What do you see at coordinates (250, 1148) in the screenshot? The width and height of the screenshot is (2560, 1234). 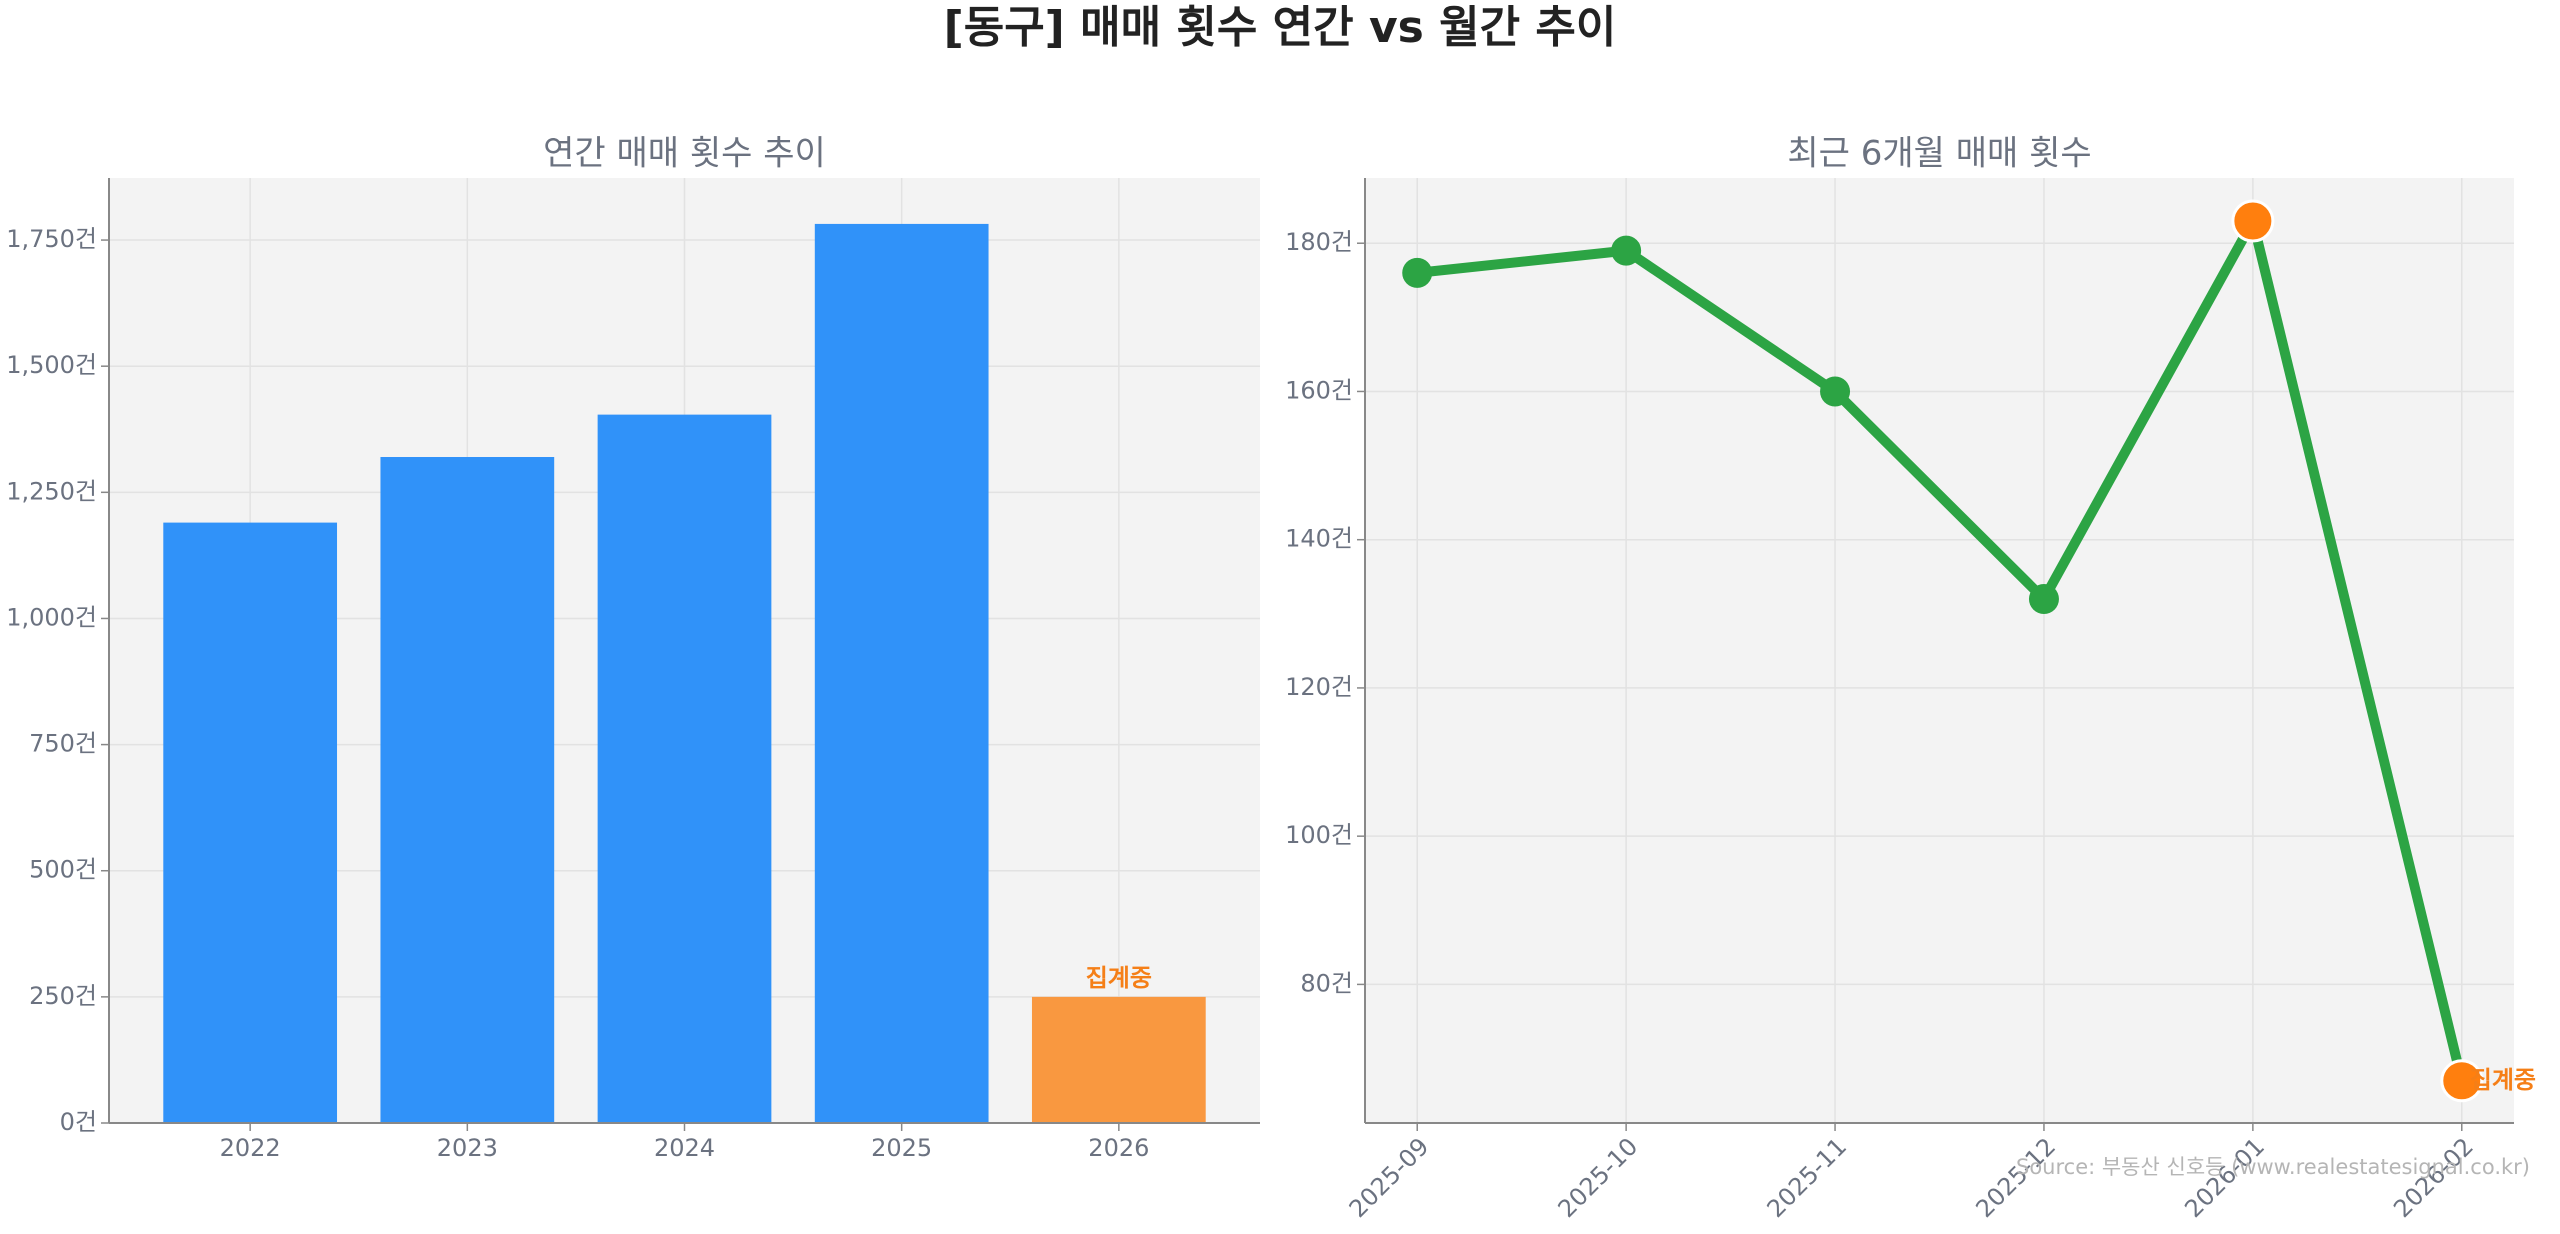 I see `x-tick-label: 2022` at bounding box center [250, 1148].